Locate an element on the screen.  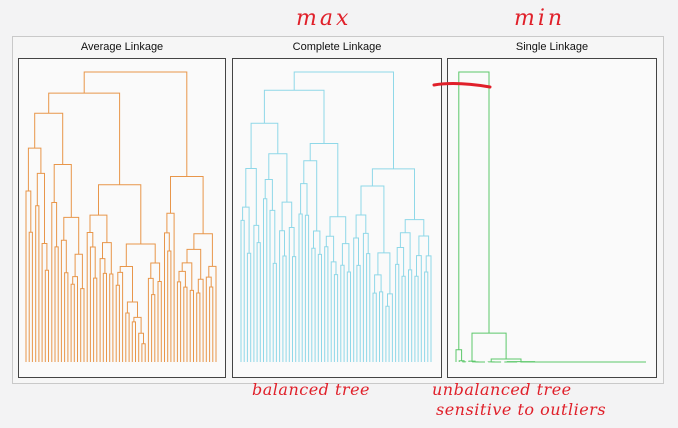
outliers-annotation: sensitive to outliers is located at coordinates (521, 409).